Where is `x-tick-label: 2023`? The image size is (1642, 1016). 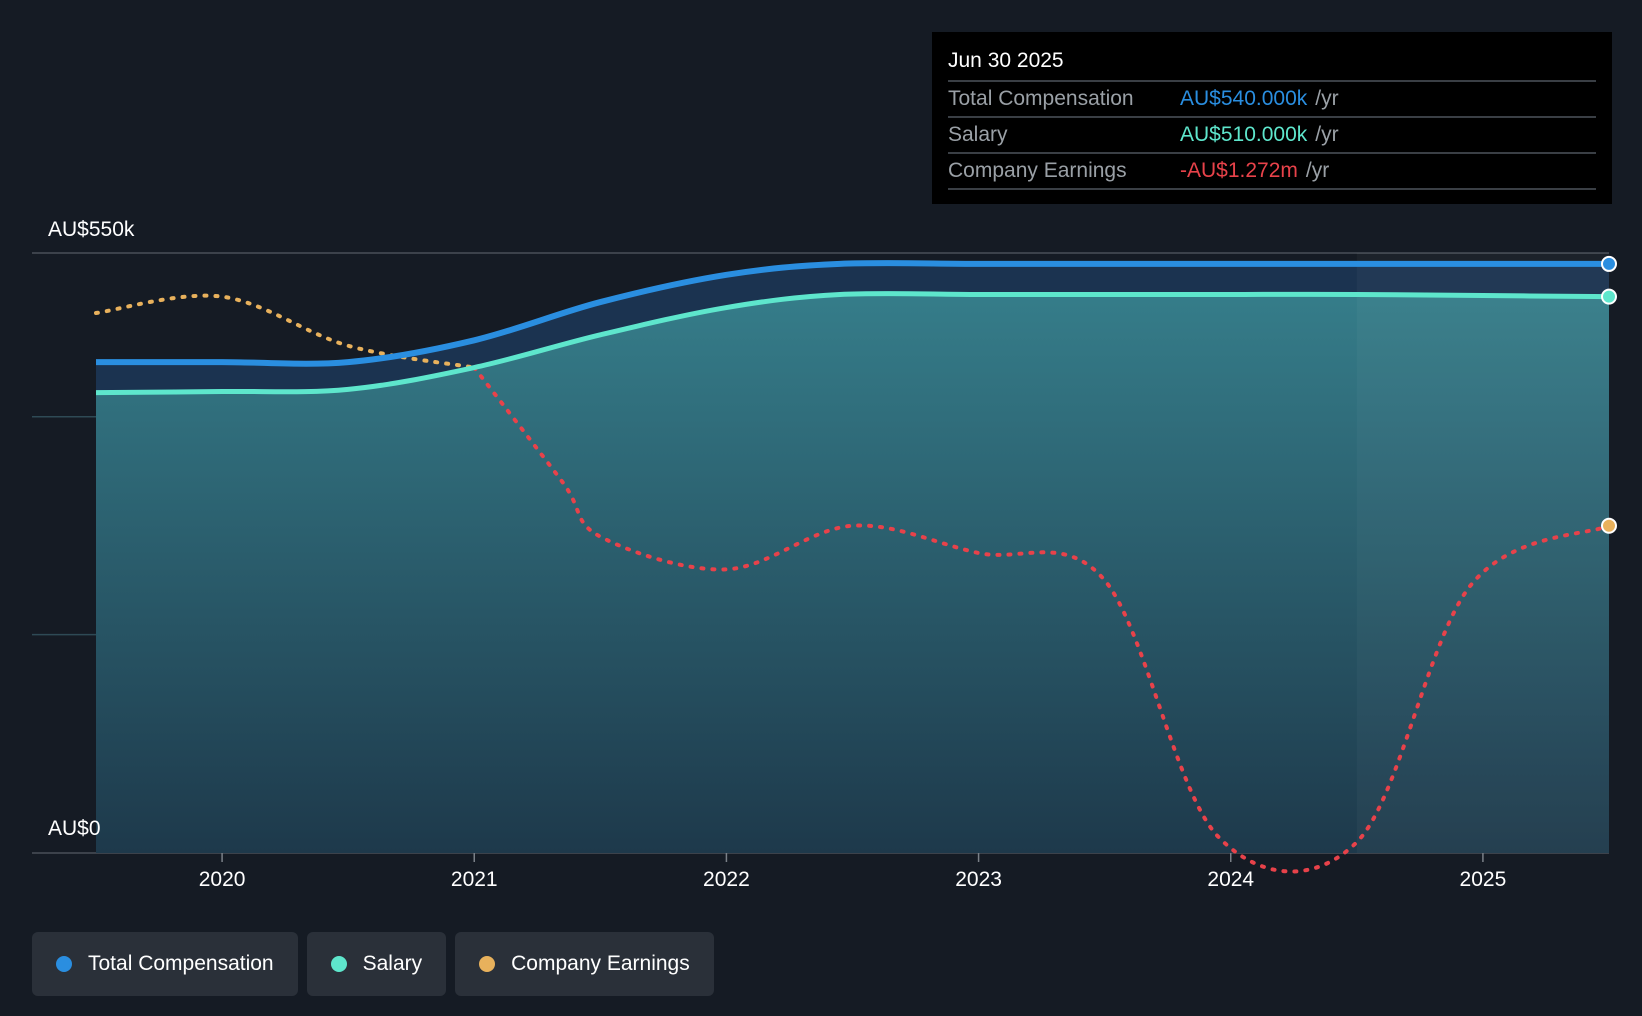
x-tick-label: 2023 is located at coordinates (978, 879).